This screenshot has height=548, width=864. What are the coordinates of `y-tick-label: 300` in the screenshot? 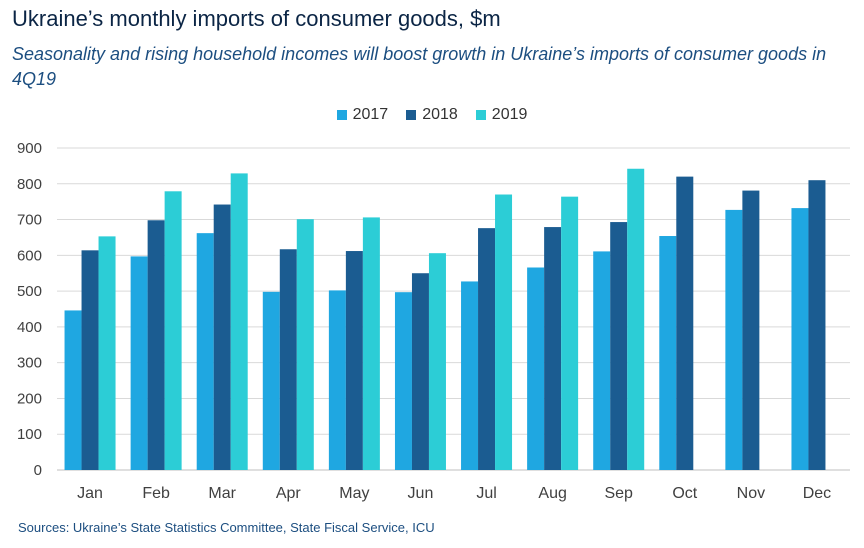 It's located at (29, 363).